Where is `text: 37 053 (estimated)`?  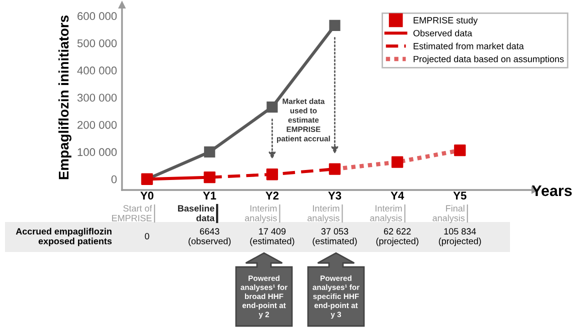 text: 37 053 (estimated) is located at coordinates (334, 237).